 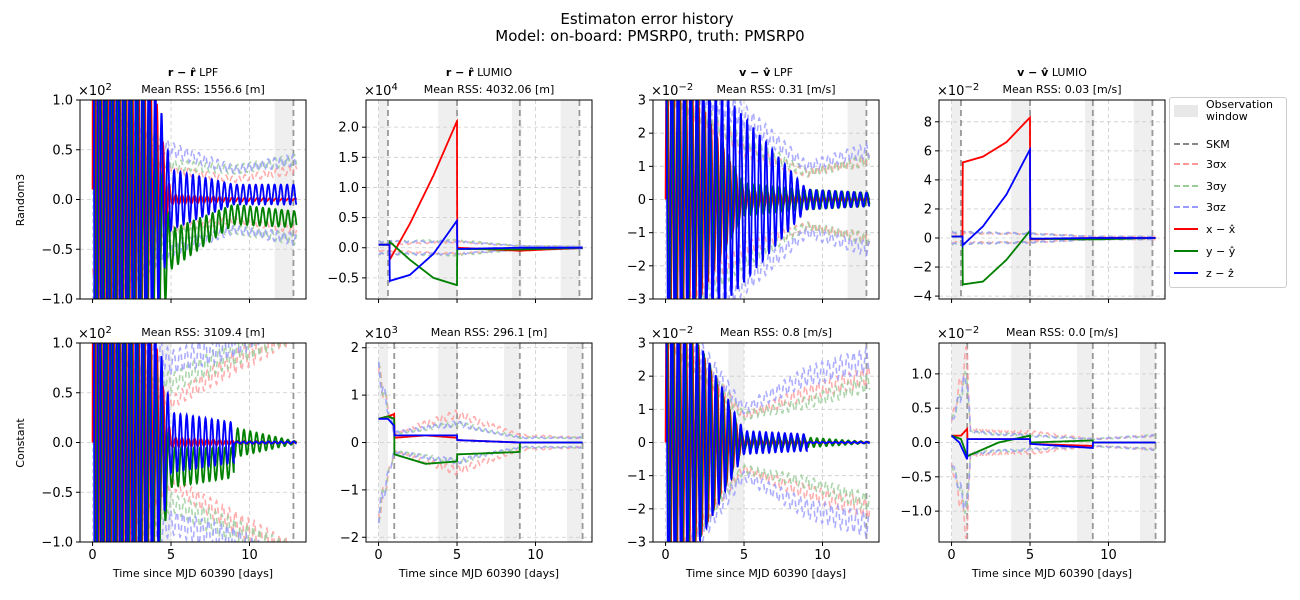 I want to click on legend-item-sz: 3σz, so click(x=1200, y=207).